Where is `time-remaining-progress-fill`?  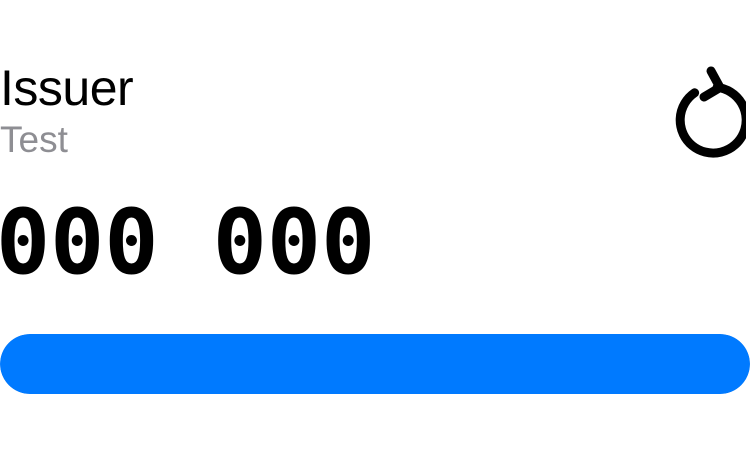
time-remaining-progress-fill is located at coordinates (375, 364).